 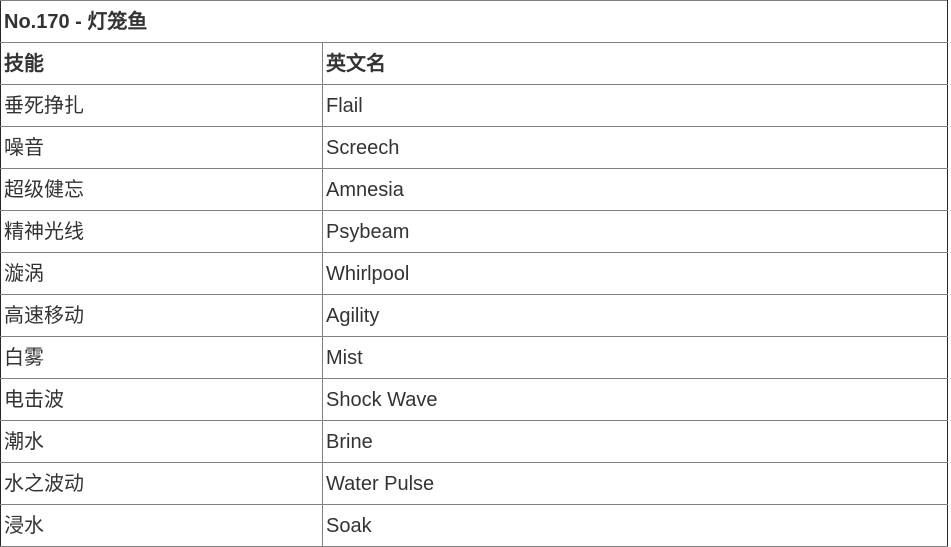 I want to click on table-row: 噪音 Screech, so click(x=474, y=147).